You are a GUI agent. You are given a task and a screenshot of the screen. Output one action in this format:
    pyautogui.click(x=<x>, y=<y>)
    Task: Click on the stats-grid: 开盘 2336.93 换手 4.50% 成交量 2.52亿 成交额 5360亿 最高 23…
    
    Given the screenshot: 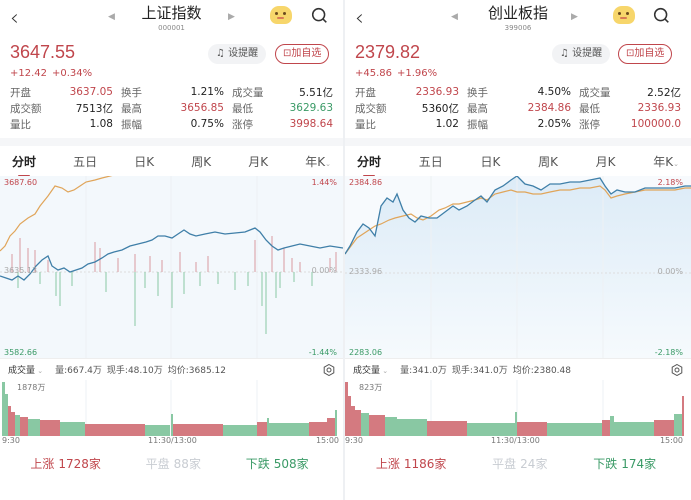 What is the action you would take?
    pyautogui.click(x=518, y=107)
    